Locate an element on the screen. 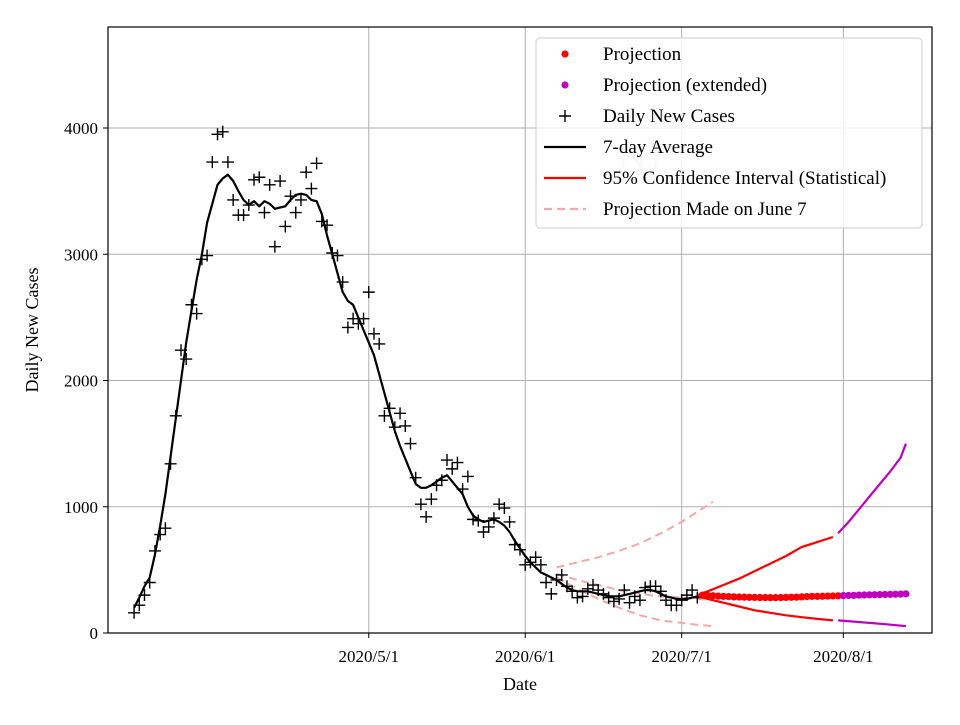  legend-box is located at coordinates (729, 133).